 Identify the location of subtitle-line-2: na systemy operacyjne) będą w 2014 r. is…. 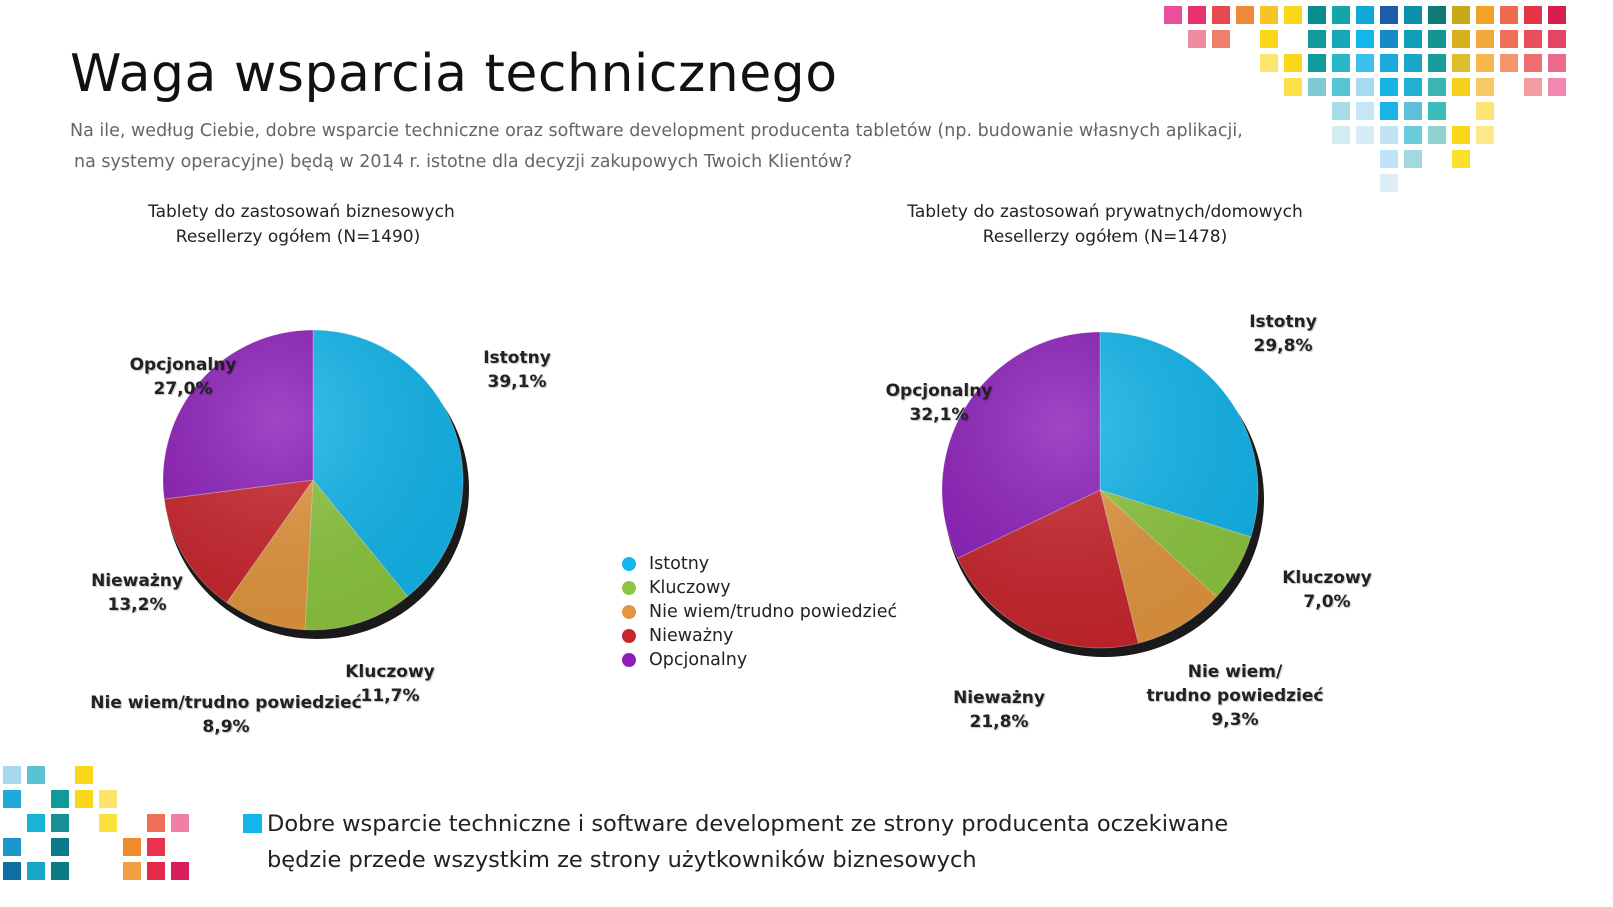
(463, 162).